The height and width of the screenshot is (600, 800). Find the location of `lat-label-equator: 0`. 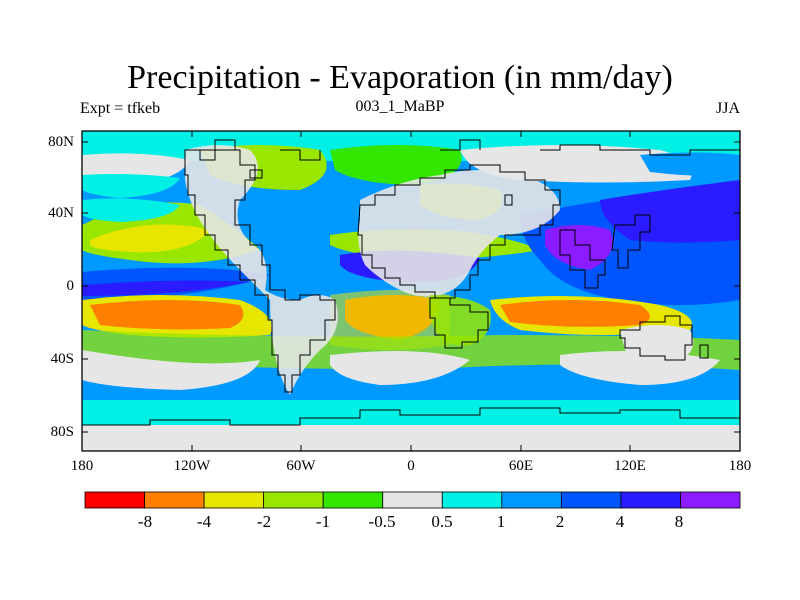

lat-label-equator: 0 is located at coordinates (70, 286).